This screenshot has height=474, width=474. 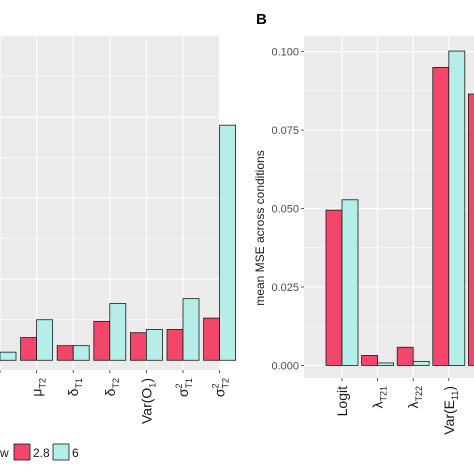 I want to click on x-tick-label: λT22, so click(x=414, y=397).